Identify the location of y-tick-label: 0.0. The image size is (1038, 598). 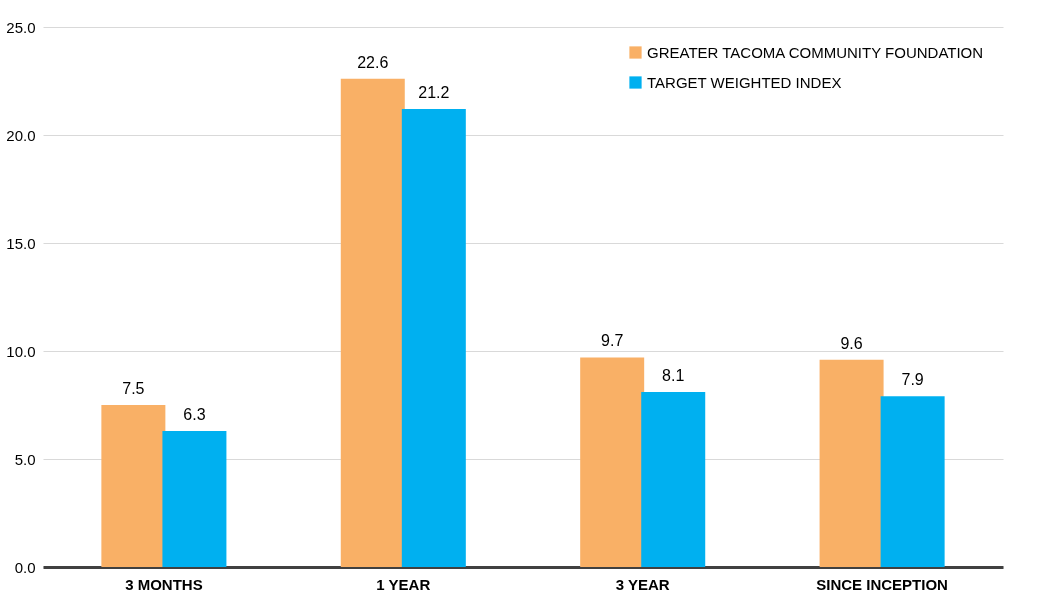
(25, 567).